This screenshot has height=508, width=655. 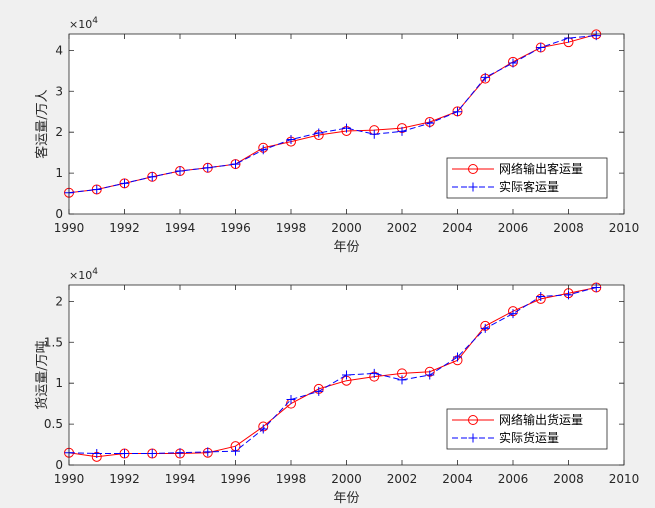 What do you see at coordinates (42, 374) in the screenshot?
I see `y-axis-label: 货运量/万吨` at bounding box center [42, 374].